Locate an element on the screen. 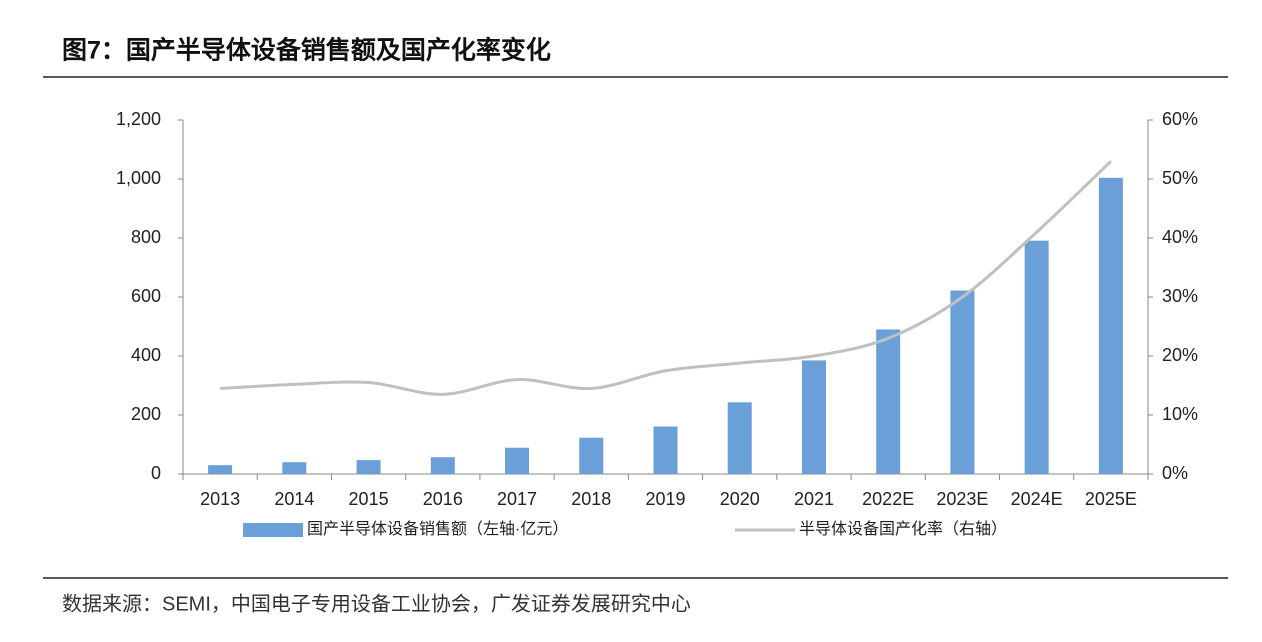 The height and width of the screenshot is (642, 1262). x-tick-label: 2015 is located at coordinates (369, 499).